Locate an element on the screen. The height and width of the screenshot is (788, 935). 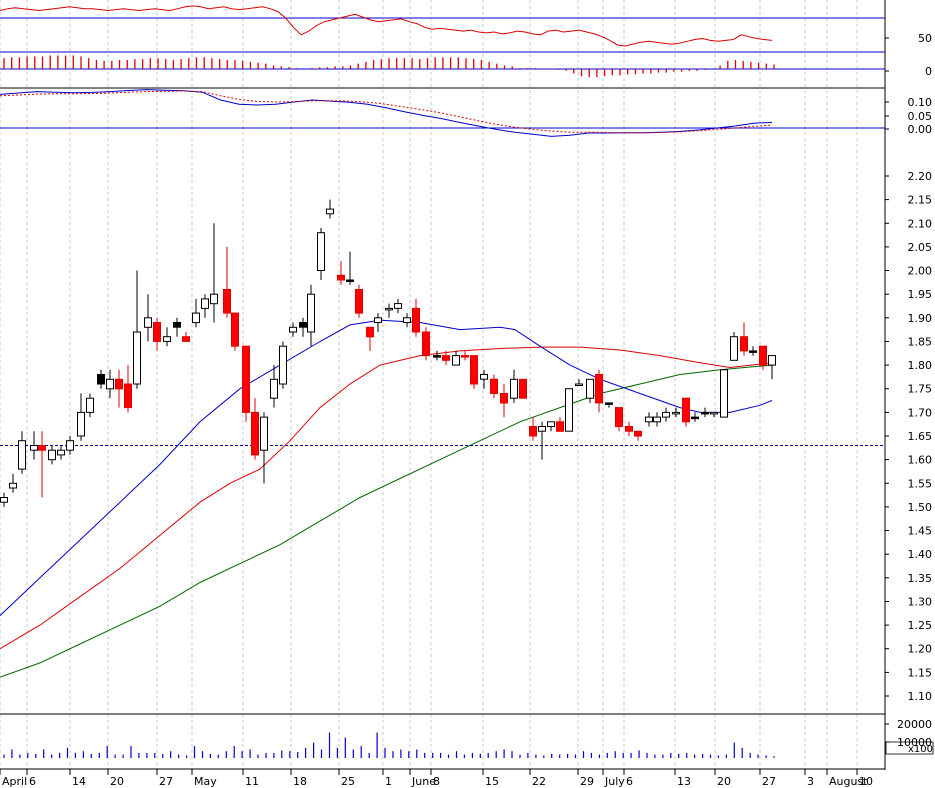
price-tick-label: 1.50 is located at coordinates (920, 507).